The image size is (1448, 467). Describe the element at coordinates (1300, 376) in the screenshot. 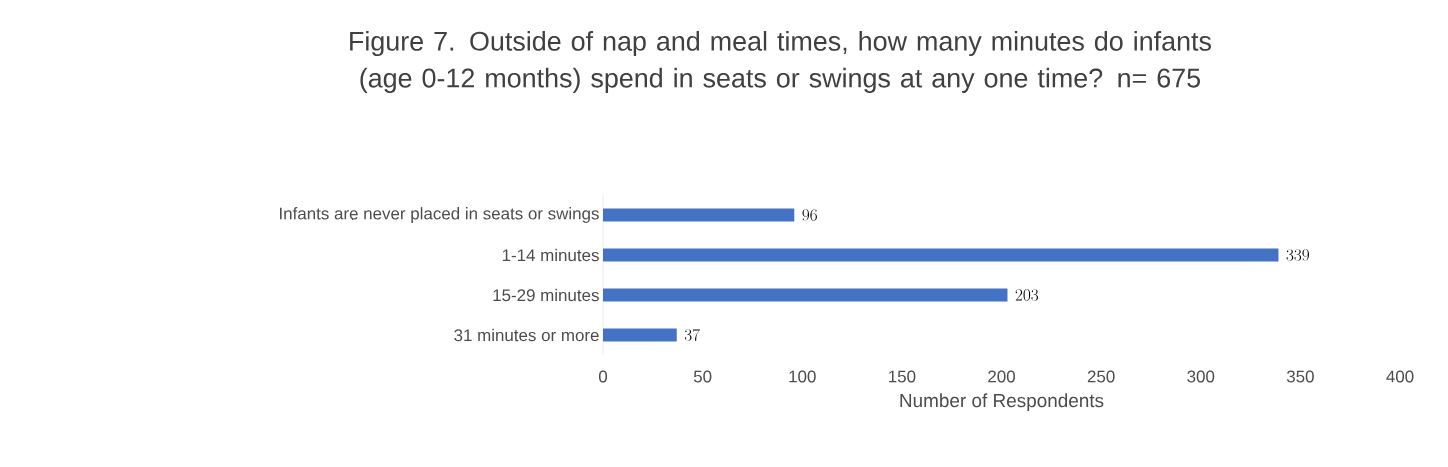

I see `x-tick-label: 350` at that location.